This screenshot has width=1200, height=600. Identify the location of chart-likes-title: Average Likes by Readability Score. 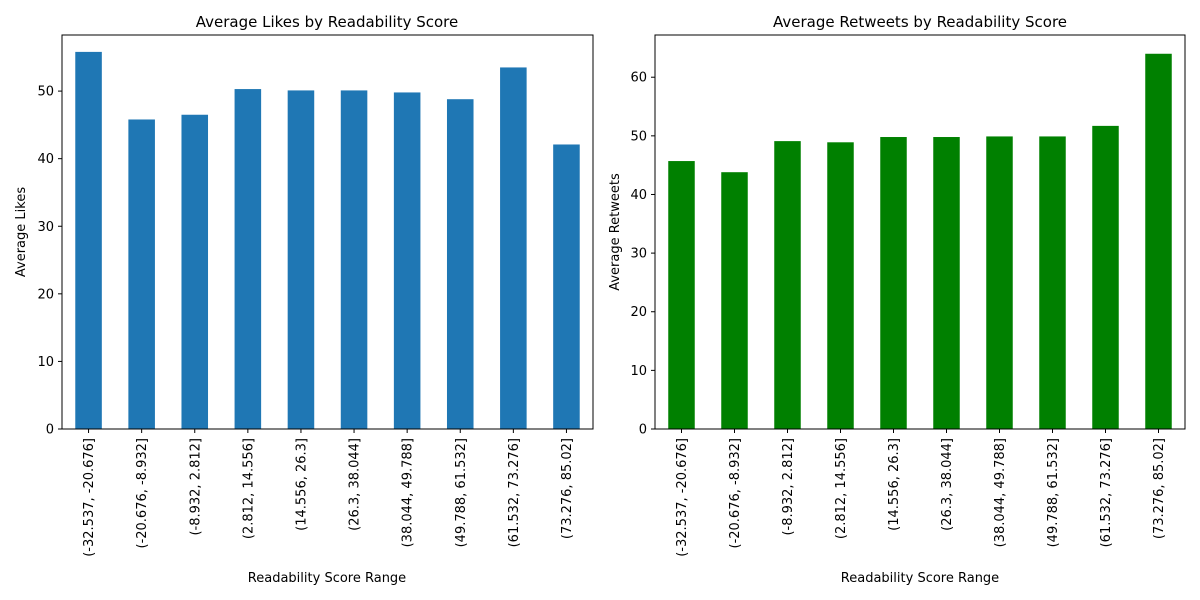
(327, 22).